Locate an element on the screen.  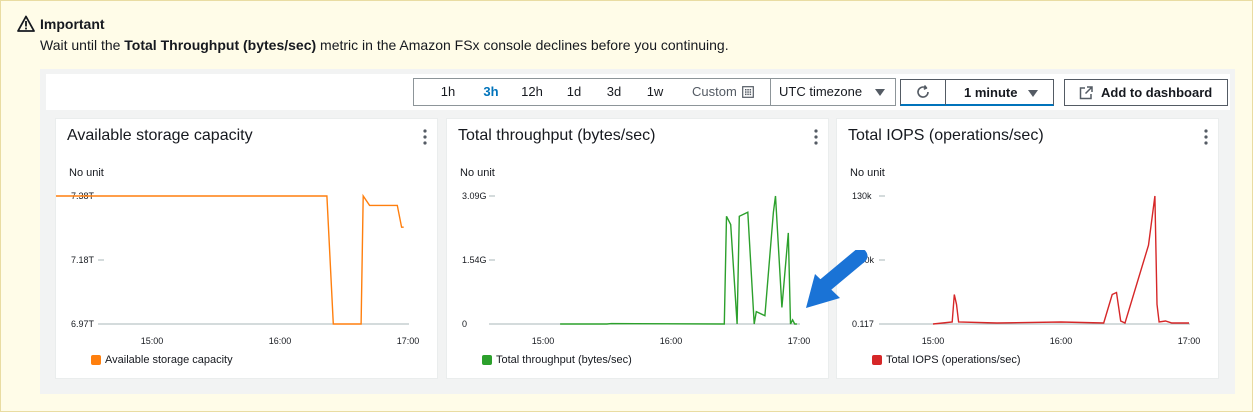
range-1w: 1w is located at coordinates (655, 91).